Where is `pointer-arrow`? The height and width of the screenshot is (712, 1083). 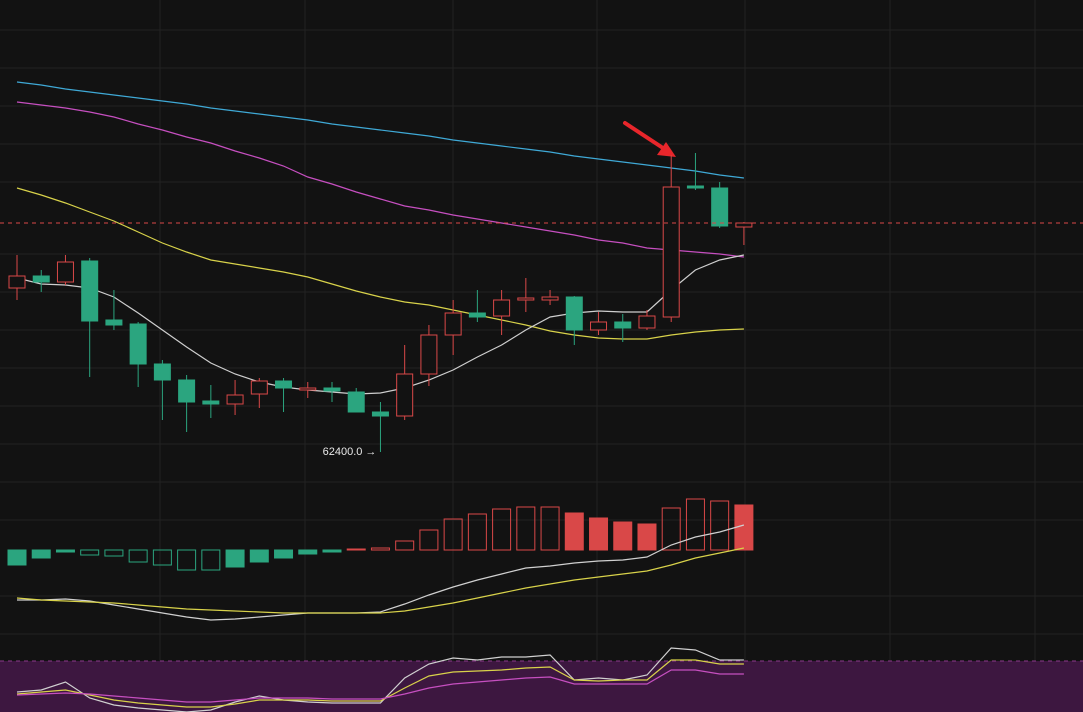
pointer-arrow is located at coordinates (649, 139).